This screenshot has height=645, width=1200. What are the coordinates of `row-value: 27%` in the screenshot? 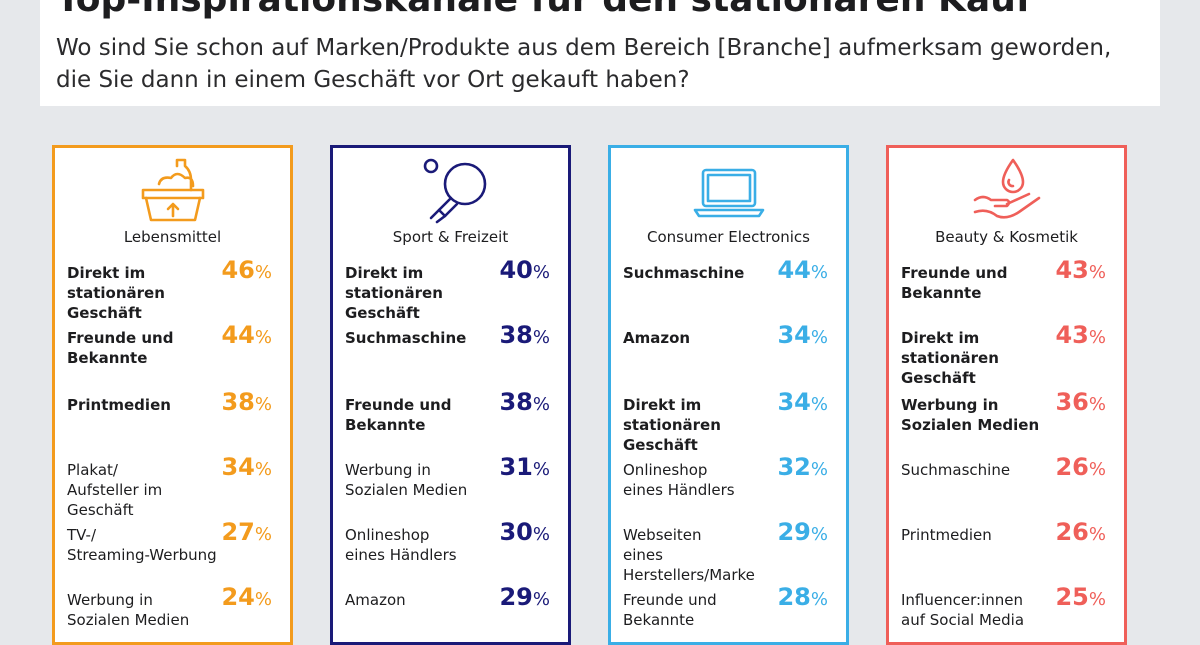 It's located at (246, 532).